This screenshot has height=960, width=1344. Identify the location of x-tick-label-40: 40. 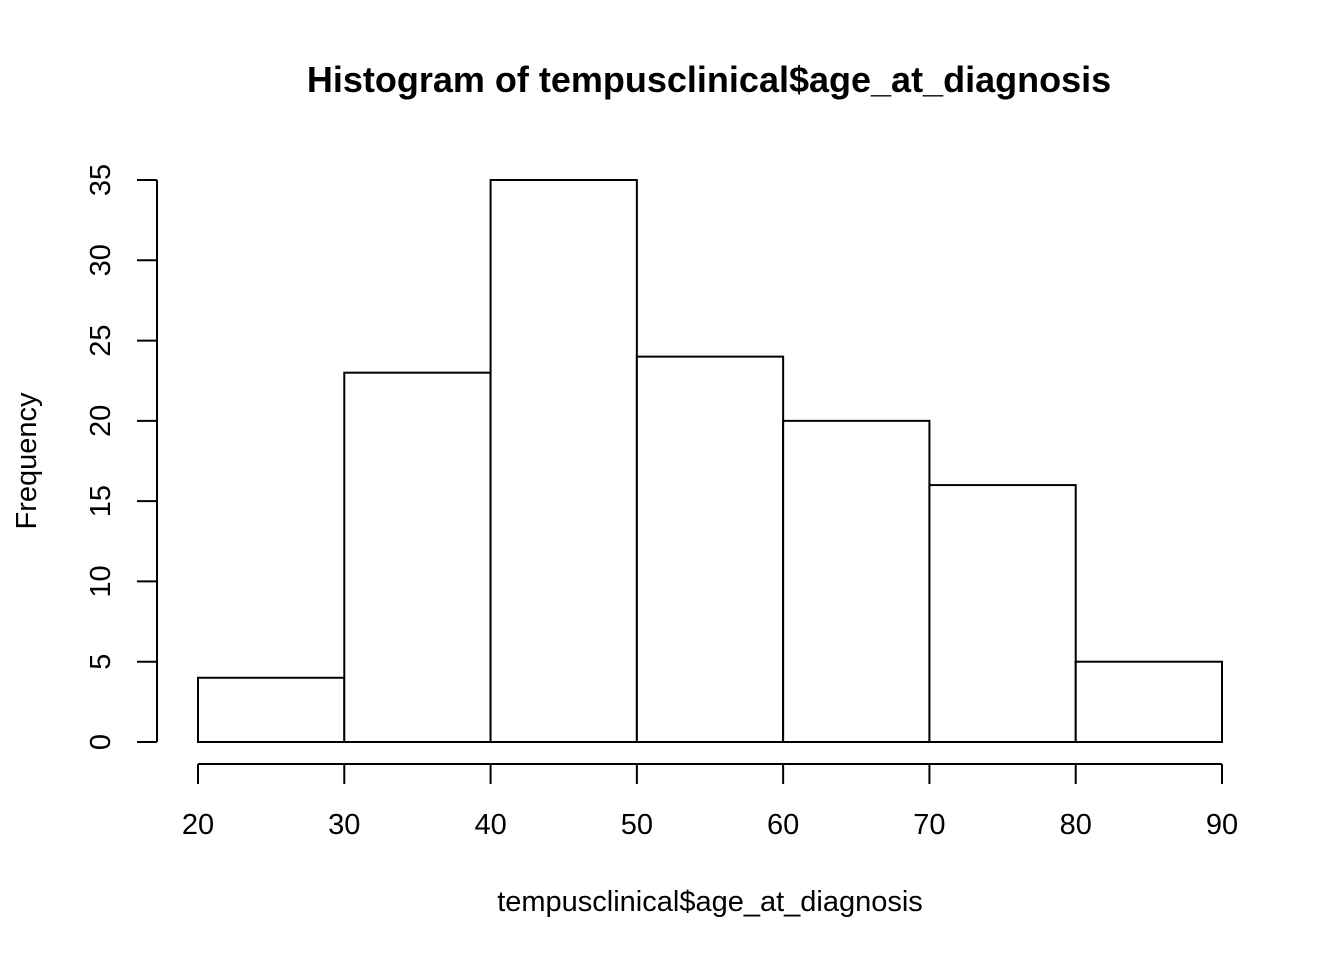
(490, 825).